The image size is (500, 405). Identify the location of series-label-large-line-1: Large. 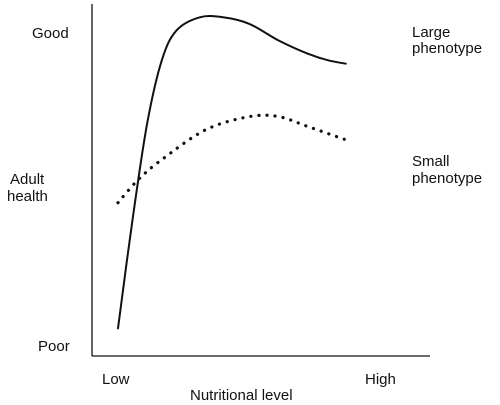
(431, 32).